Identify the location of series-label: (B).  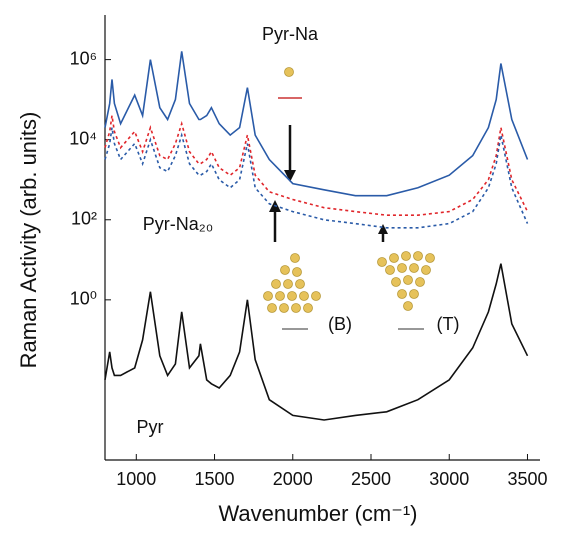
(340, 324).